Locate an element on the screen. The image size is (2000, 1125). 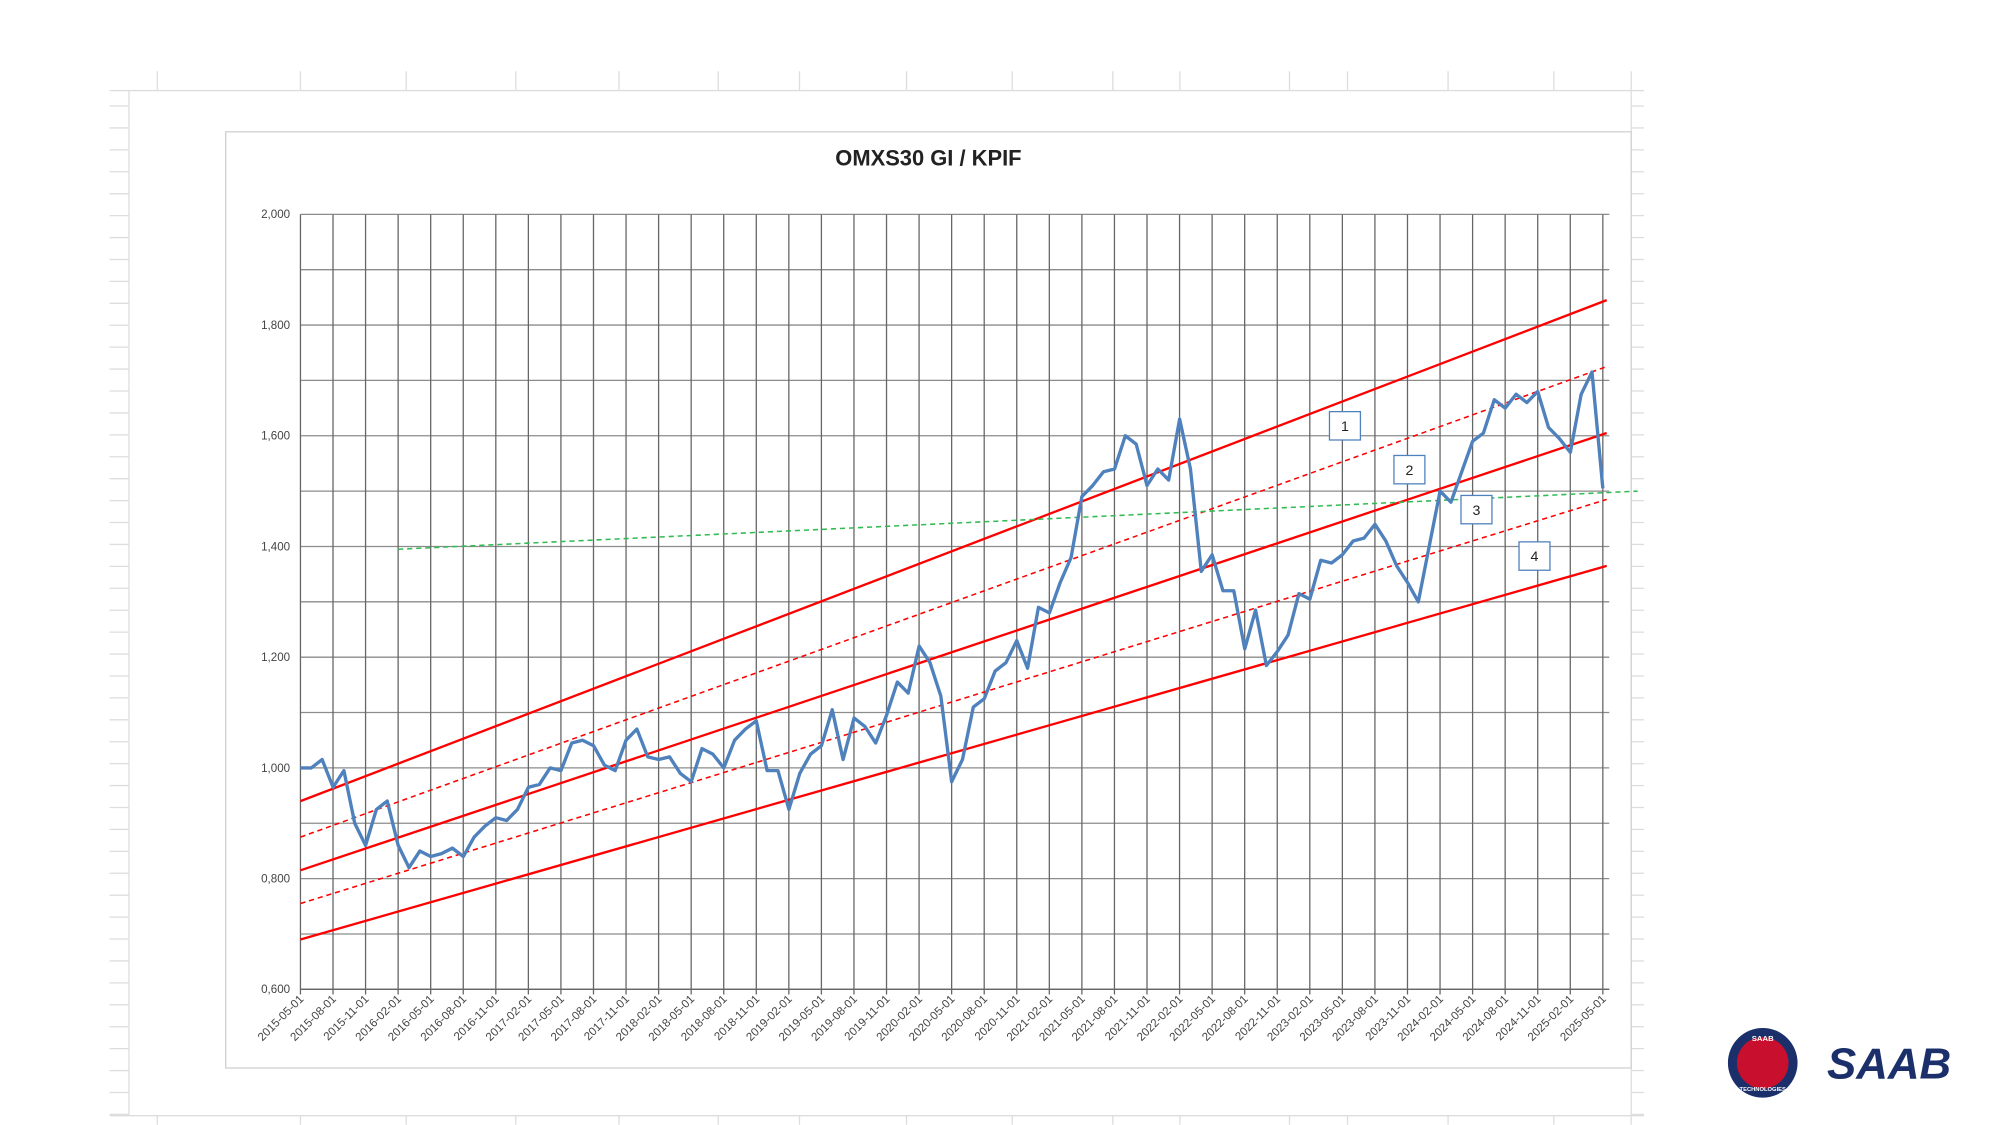
logo-badge-inner is located at coordinates (1762, 1063).